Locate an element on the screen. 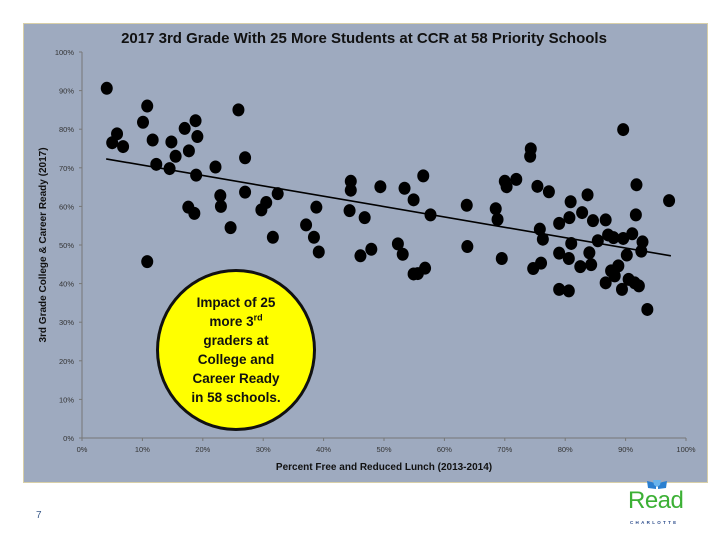  annotation-line: Career Ready is located at coordinates (236, 378).